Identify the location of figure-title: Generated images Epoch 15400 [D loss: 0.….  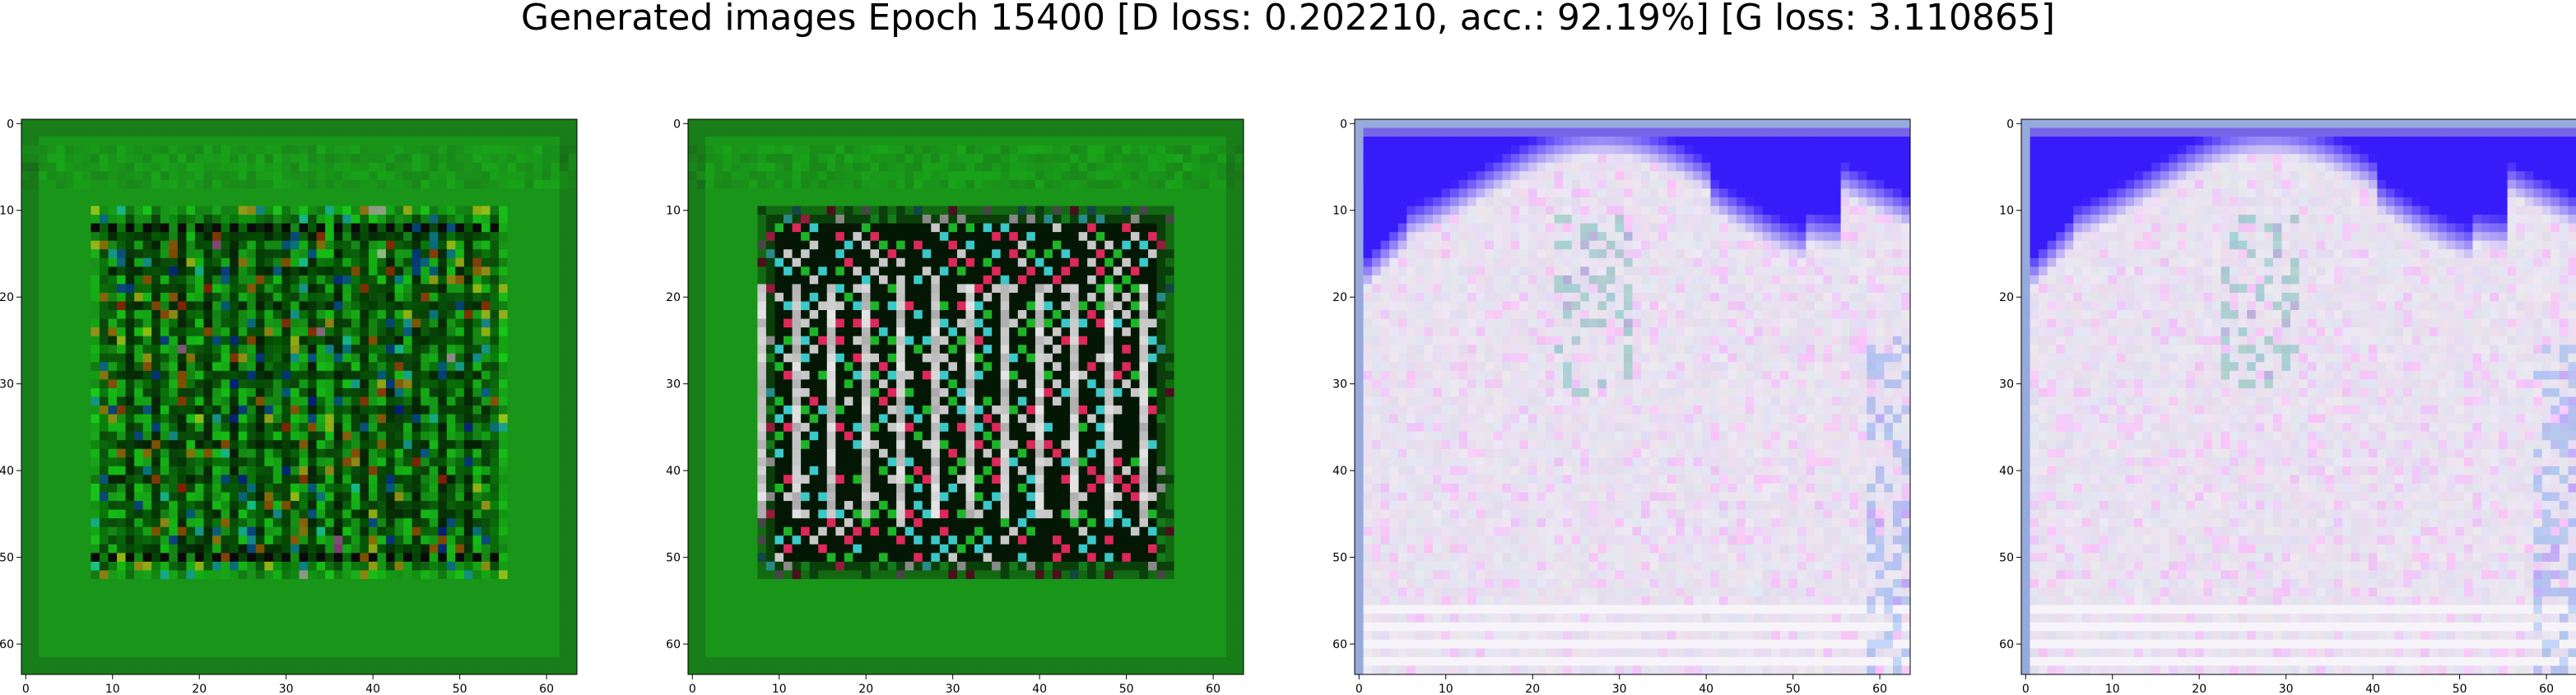
(1288, 18).